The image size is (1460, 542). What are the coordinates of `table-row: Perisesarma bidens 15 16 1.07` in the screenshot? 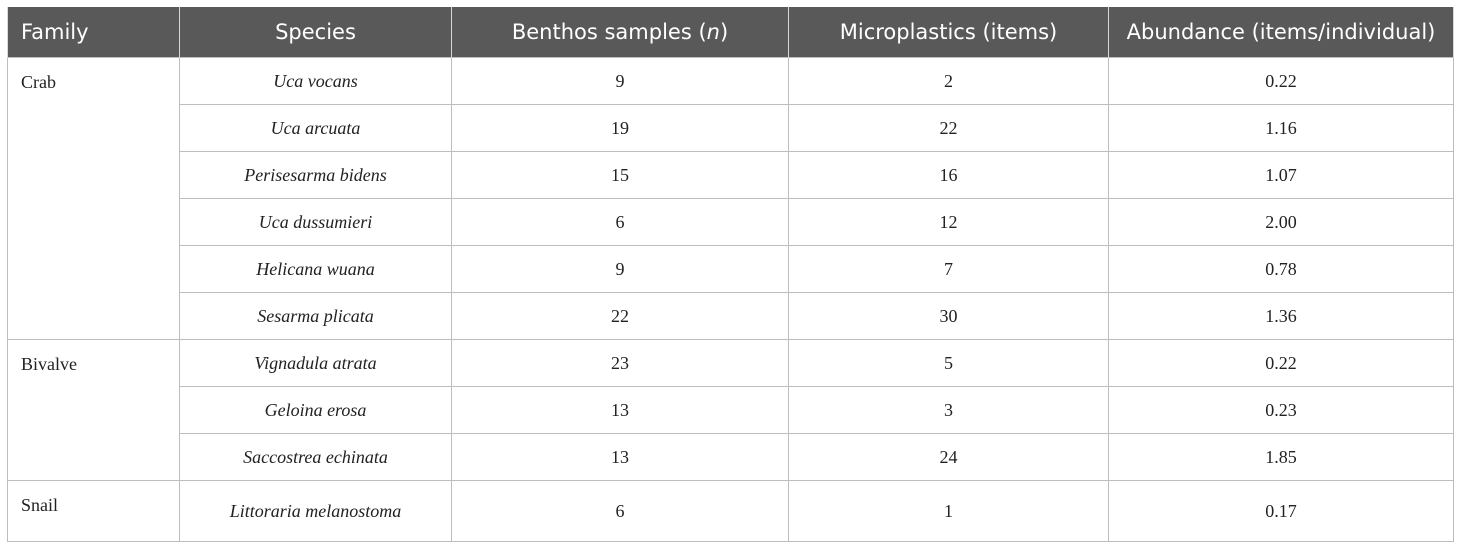 It's located at (731, 175).